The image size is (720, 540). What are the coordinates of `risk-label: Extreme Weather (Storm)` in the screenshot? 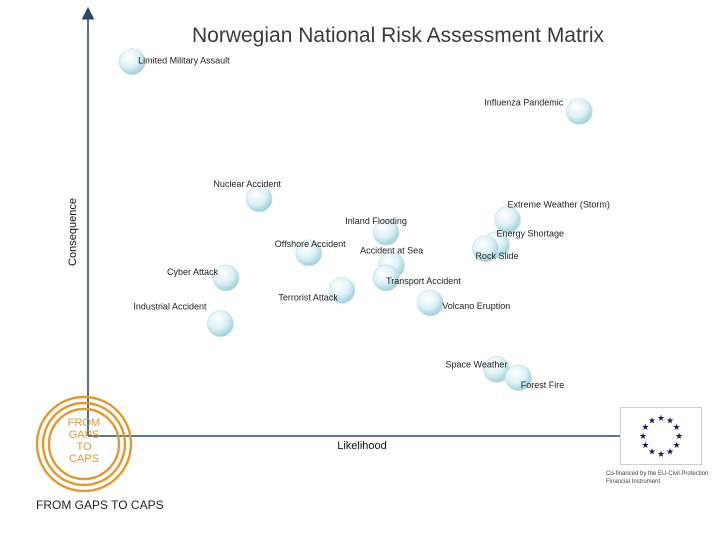 It's located at (559, 205).